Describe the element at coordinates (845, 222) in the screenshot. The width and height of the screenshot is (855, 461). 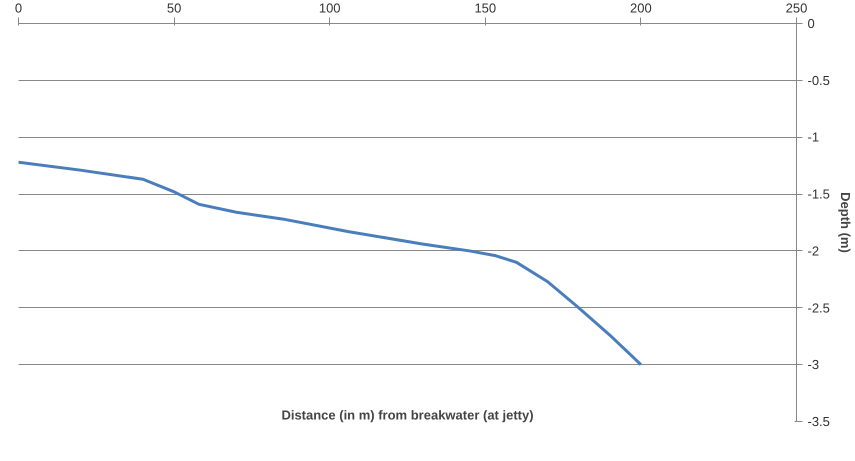
I see `y-axis-title: Depth (m)` at that location.